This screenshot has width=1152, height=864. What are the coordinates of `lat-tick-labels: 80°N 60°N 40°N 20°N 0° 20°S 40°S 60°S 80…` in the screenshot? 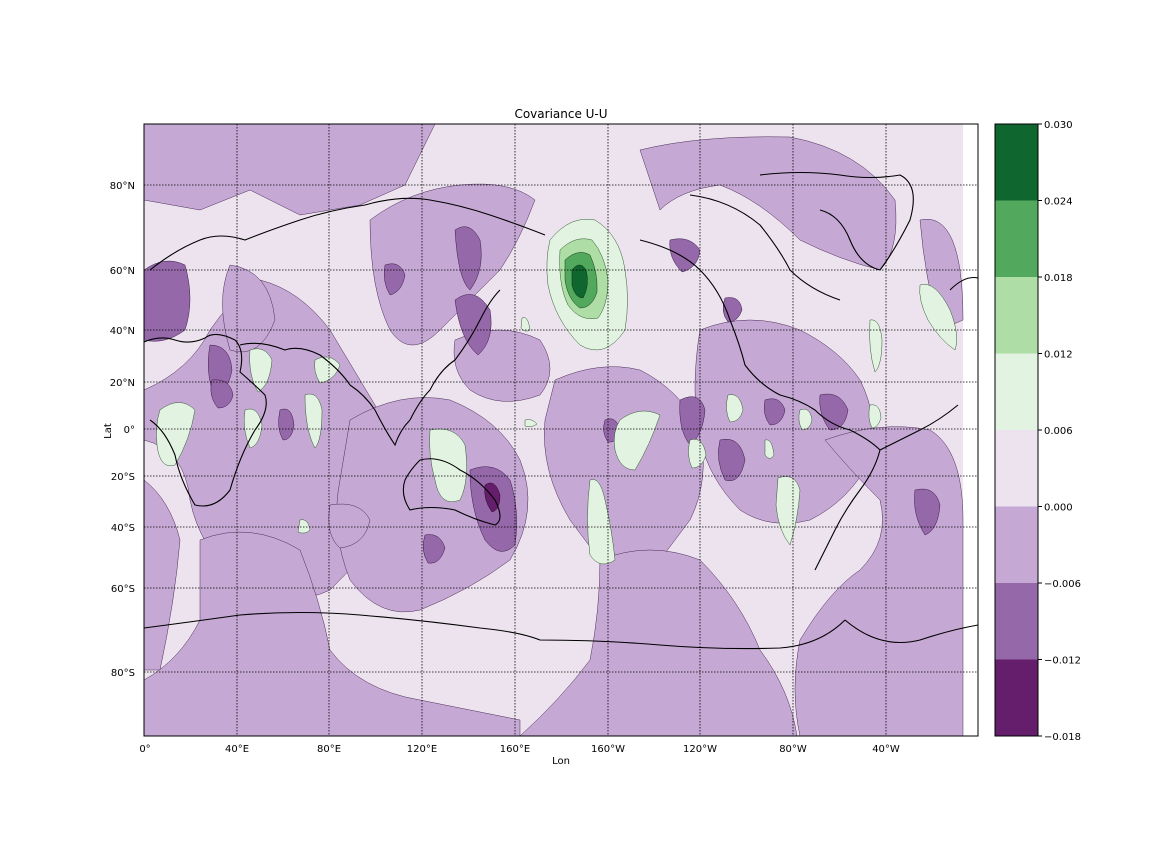 It's located at (122, 430).